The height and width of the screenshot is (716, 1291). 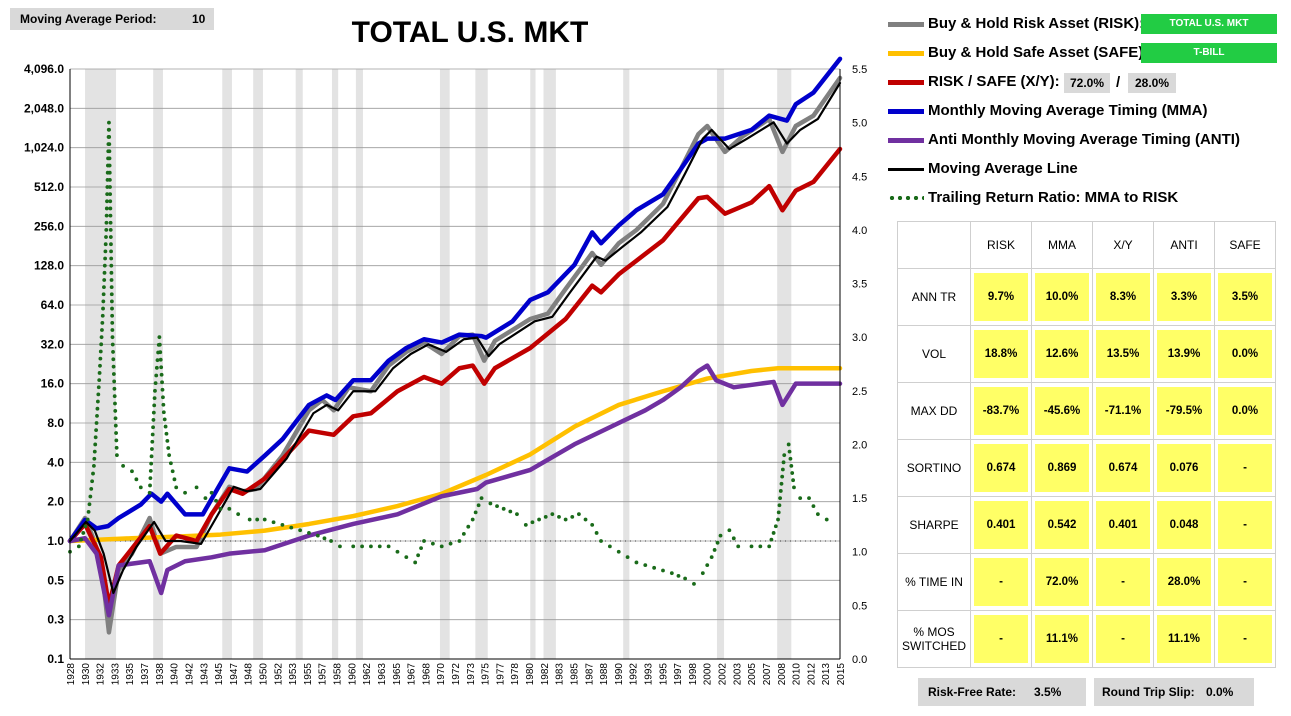 I want to click on x-tick-label: 1973, so click(x=471, y=674).